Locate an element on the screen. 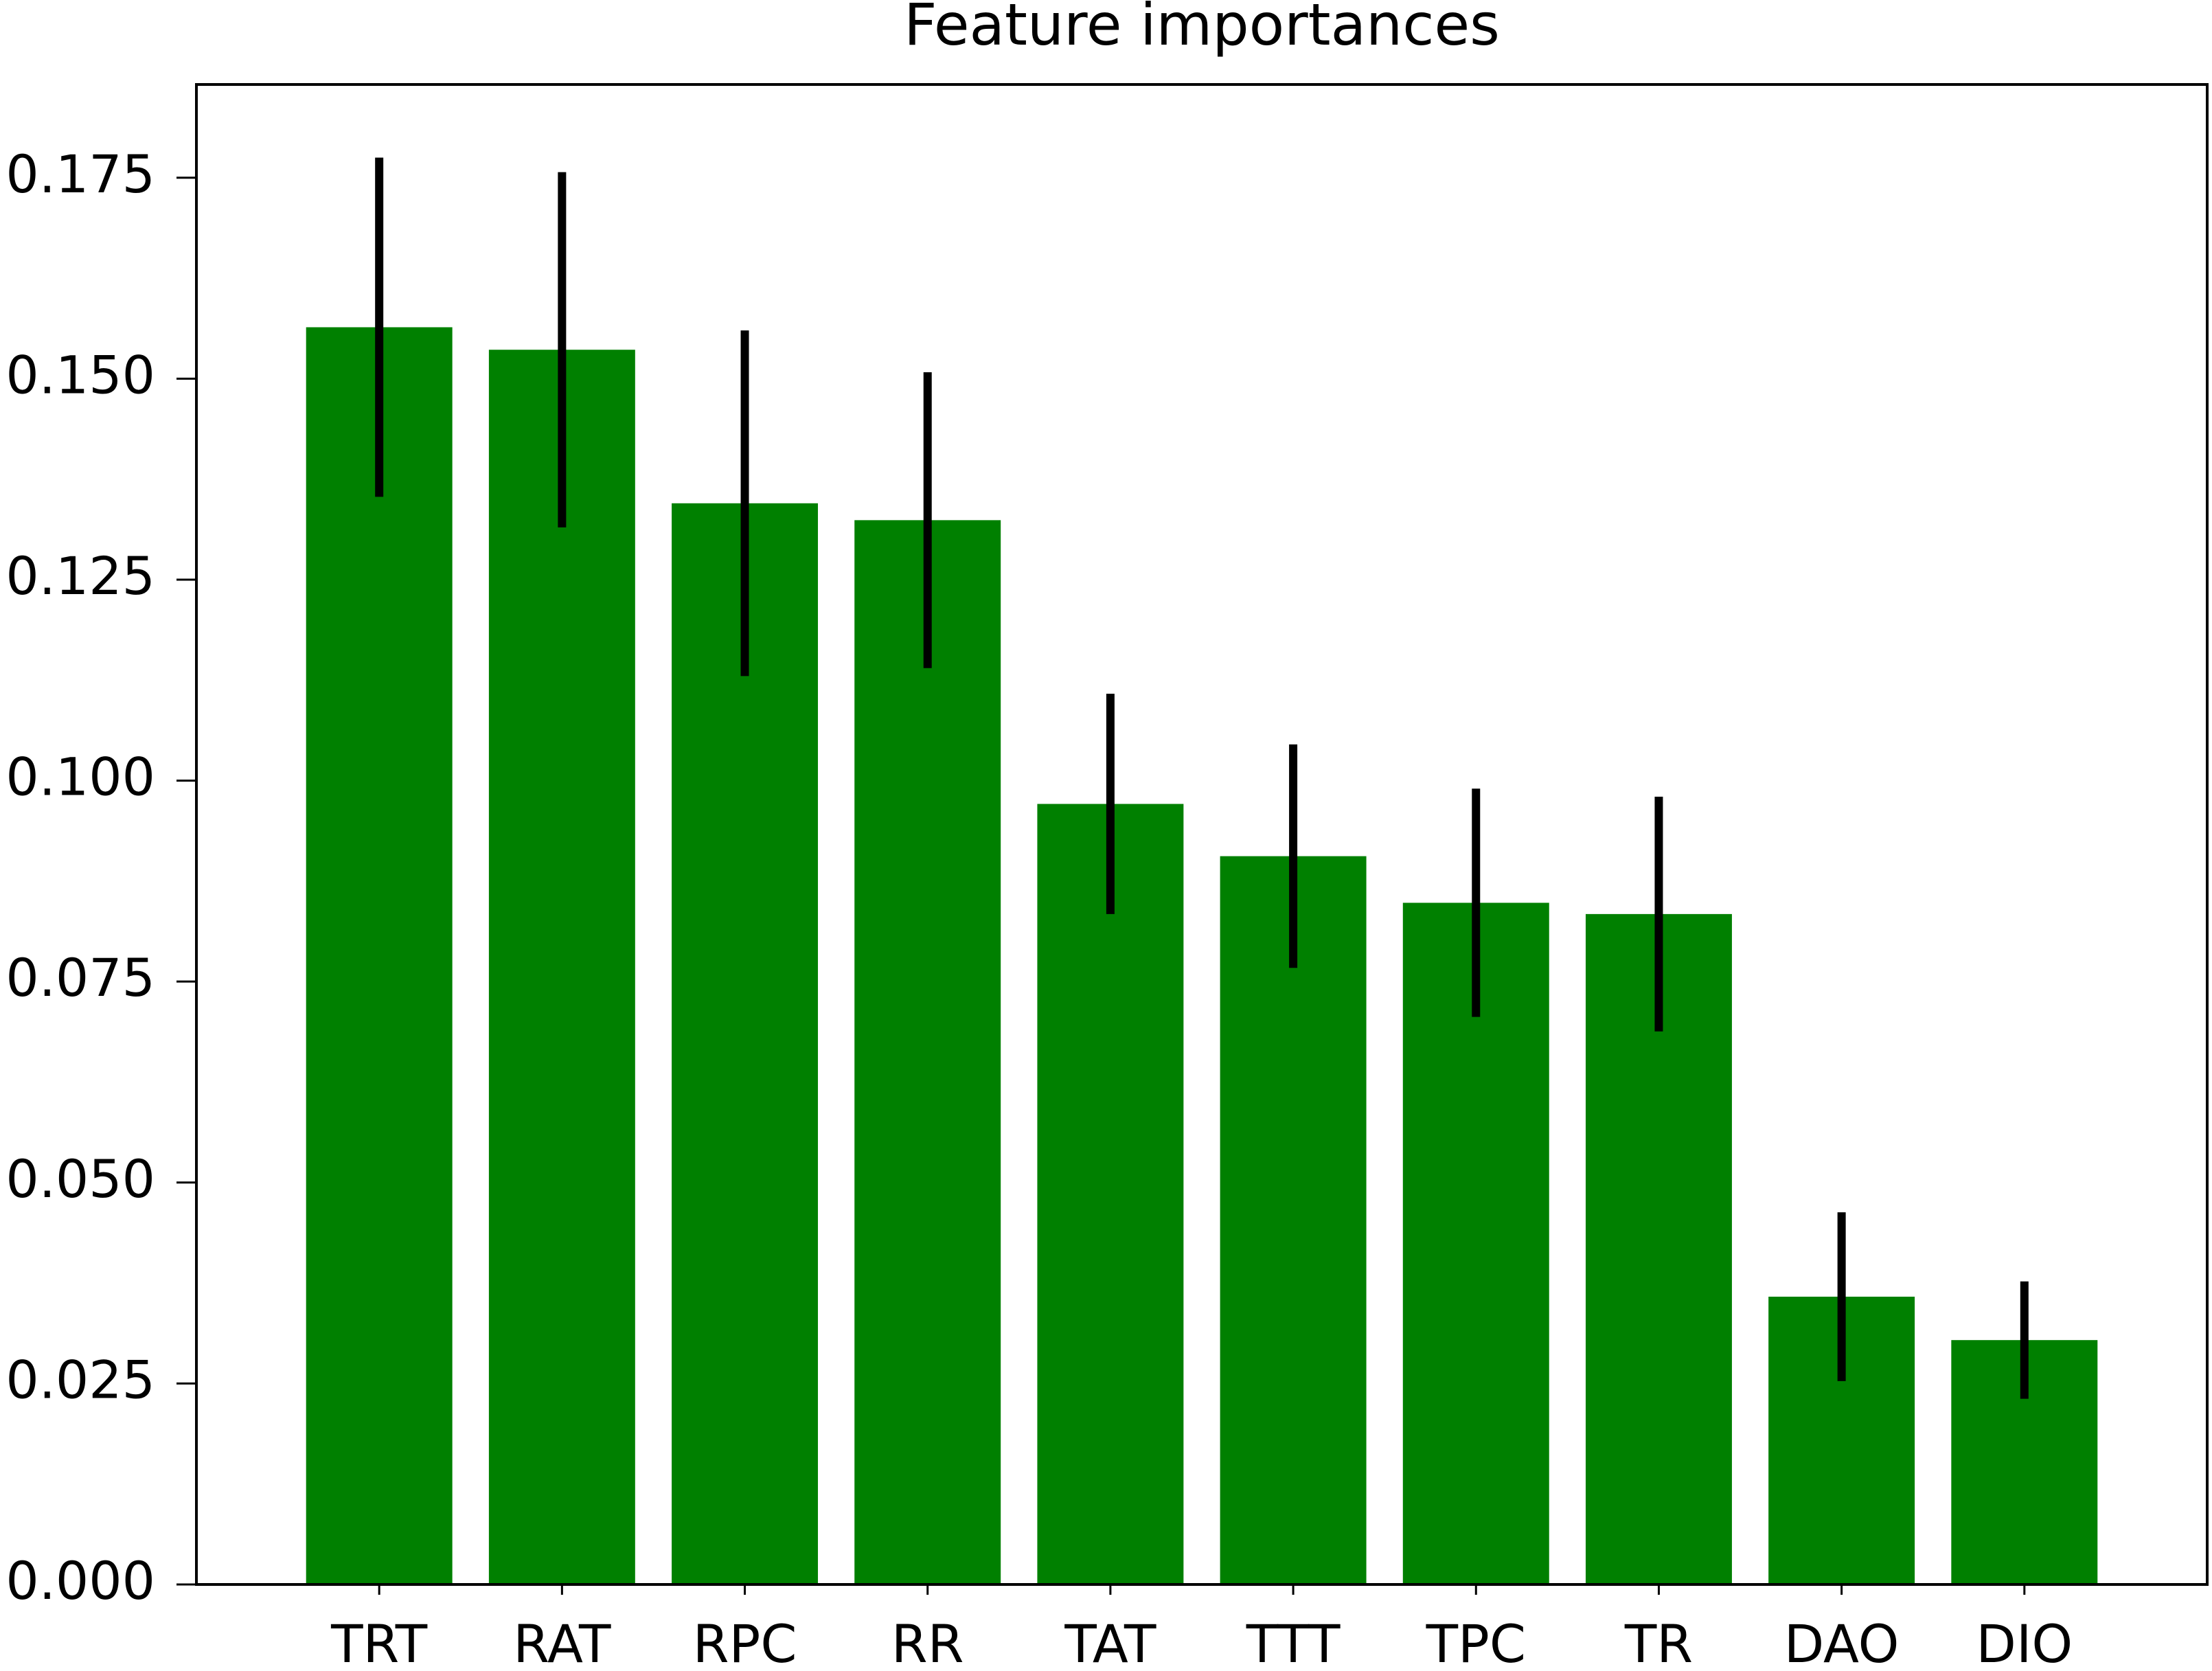  x-tick-label: TPC is located at coordinates (1476, 1642).